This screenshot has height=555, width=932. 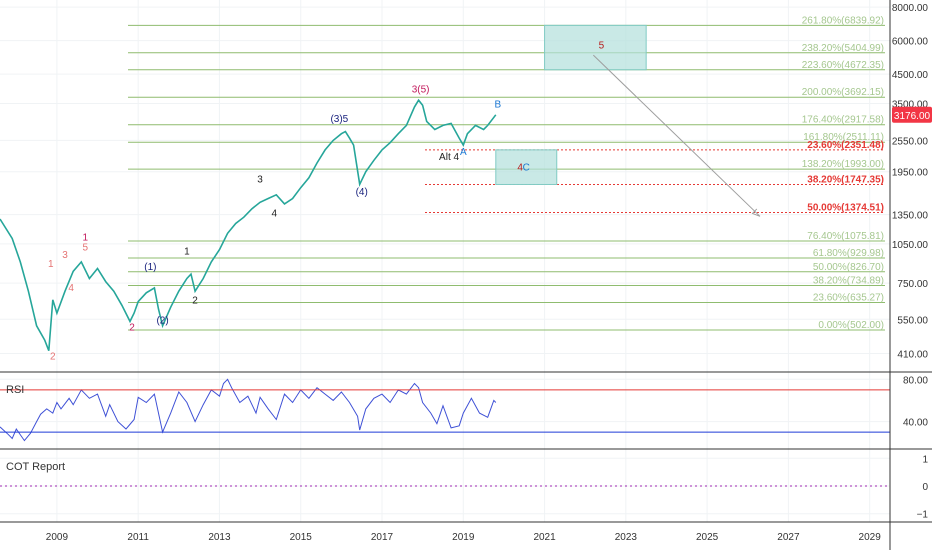 What do you see at coordinates (756, 212) in the screenshot?
I see `projection-arrow-head` at bounding box center [756, 212].